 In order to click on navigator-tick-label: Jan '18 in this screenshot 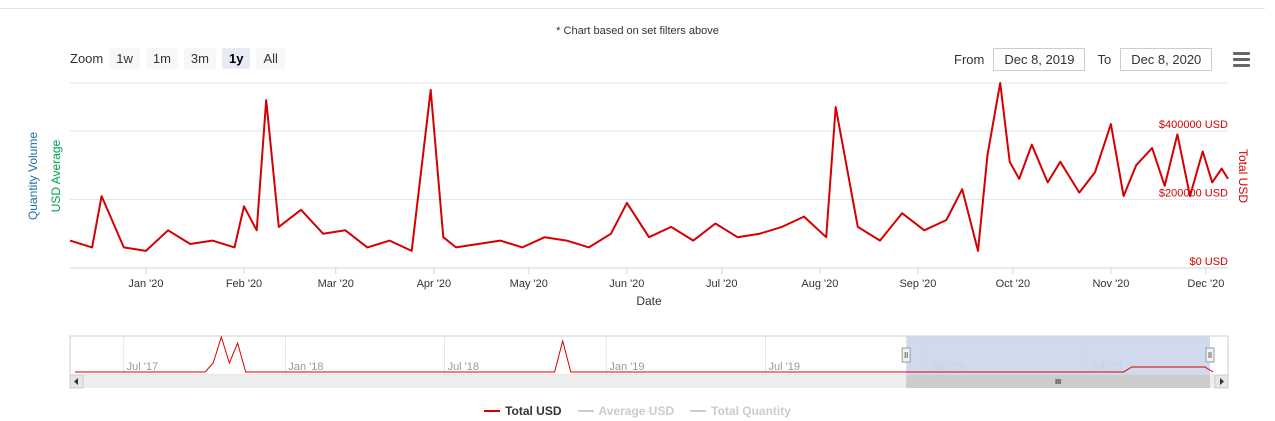, I will do `click(305, 367)`.